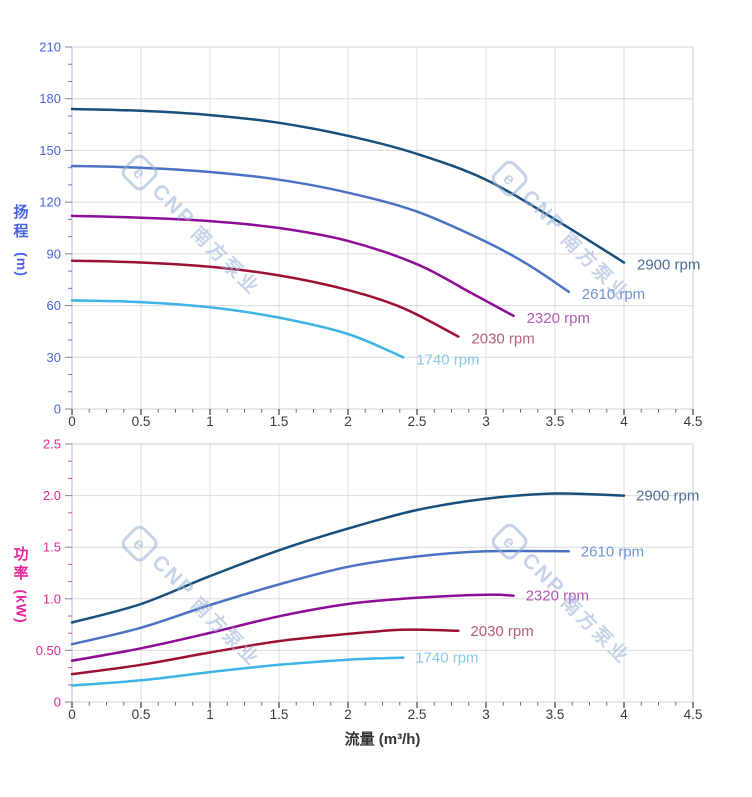  What do you see at coordinates (54, 357) in the screenshot?
I see `y-tick-label: 30` at bounding box center [54, 357].